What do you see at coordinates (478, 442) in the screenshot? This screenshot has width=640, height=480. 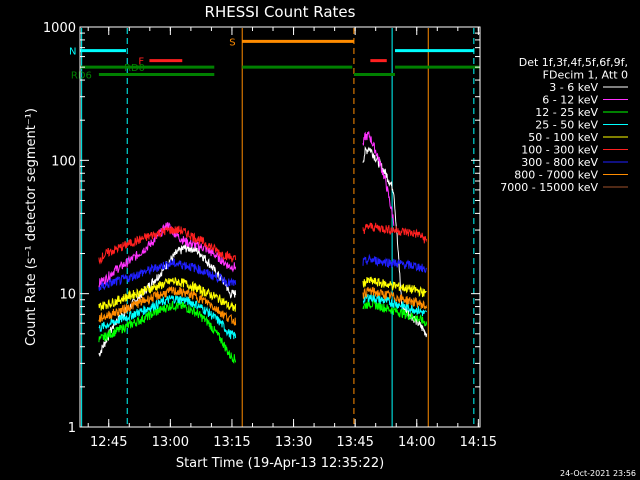 I see `x-tick-label-6: 14:15` at bounding box center [478, 442].